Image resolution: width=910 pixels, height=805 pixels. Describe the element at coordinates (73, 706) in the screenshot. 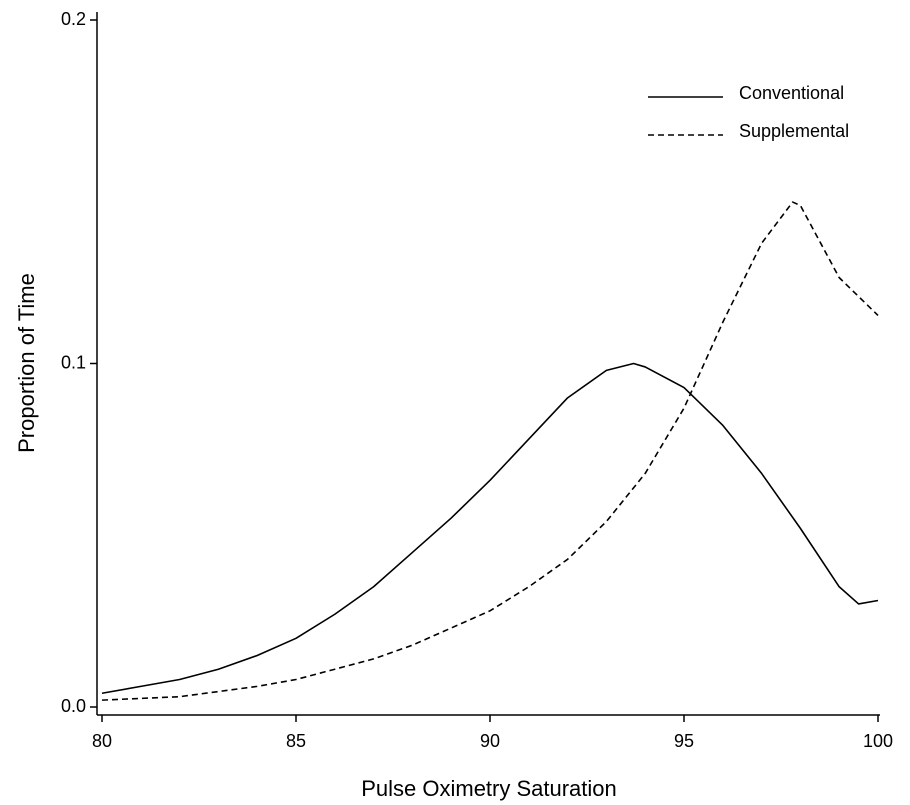

I see `y-tick-label: 0.0` at that location.